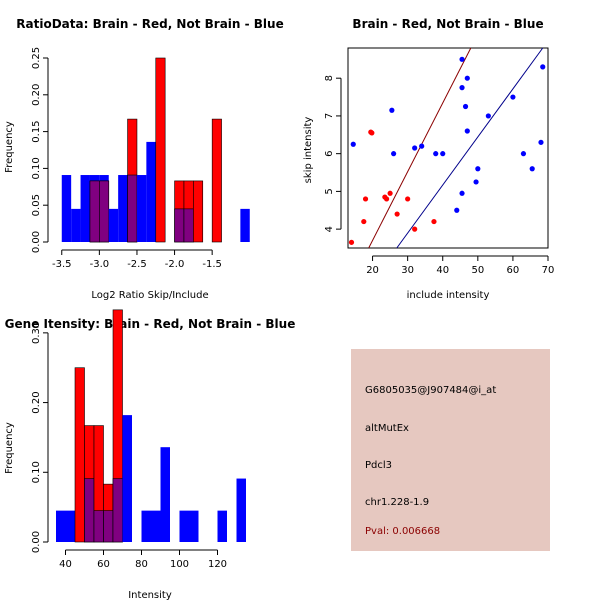 This screenshot has width=600, height=600. I want to click on scatter-x-tick-label: 40, so click(442, 270).